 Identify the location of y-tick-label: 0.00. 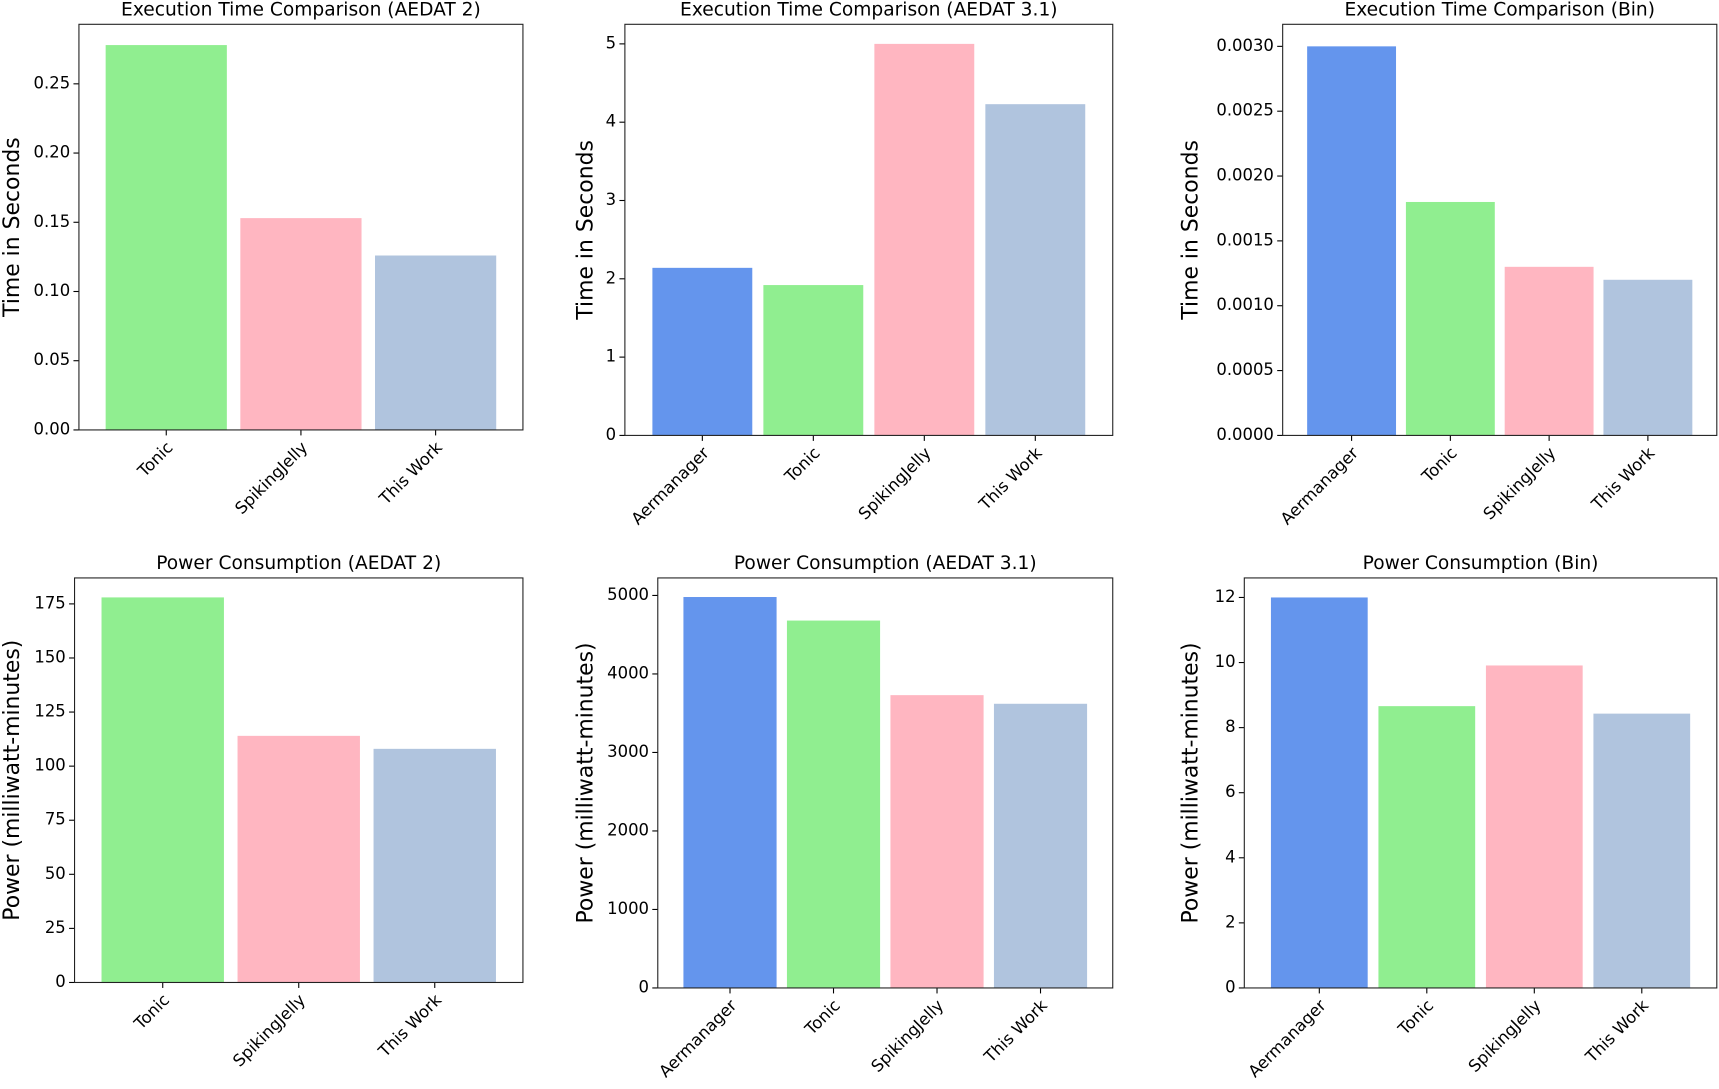
(52, 428).